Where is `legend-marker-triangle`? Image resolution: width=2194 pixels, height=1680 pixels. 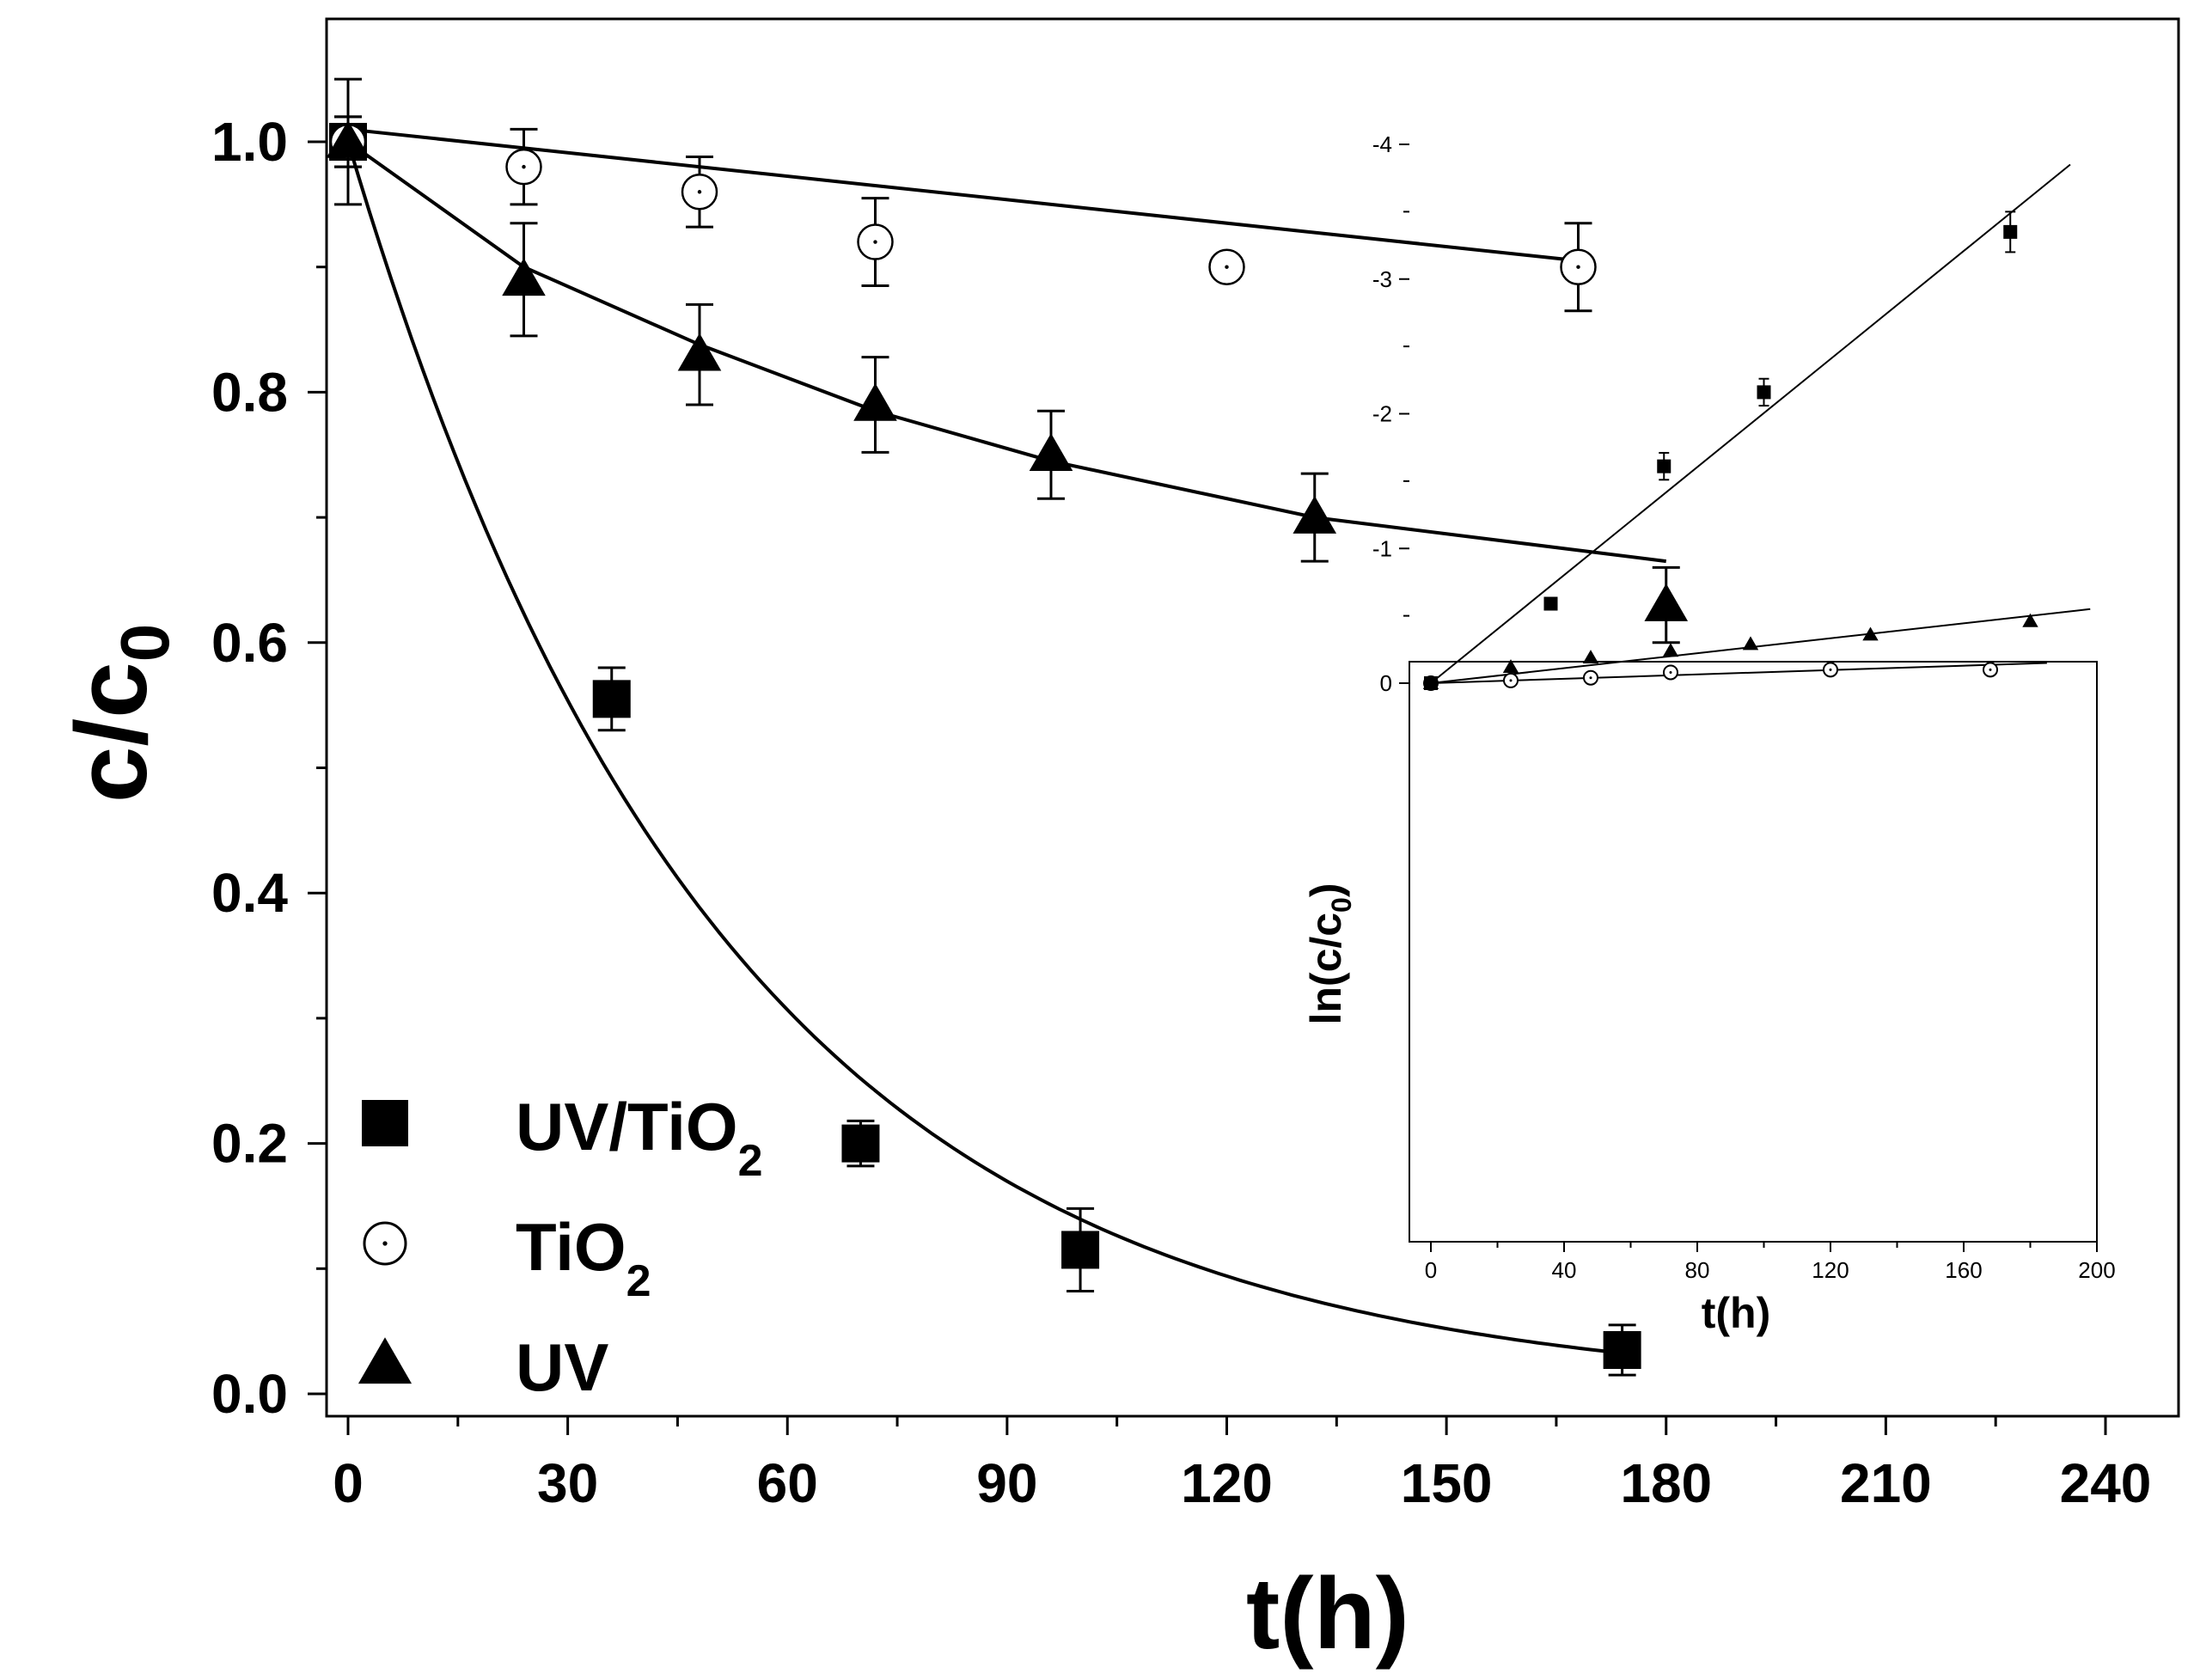 legend-marker-triangle is located at coordinates (386, 1360).